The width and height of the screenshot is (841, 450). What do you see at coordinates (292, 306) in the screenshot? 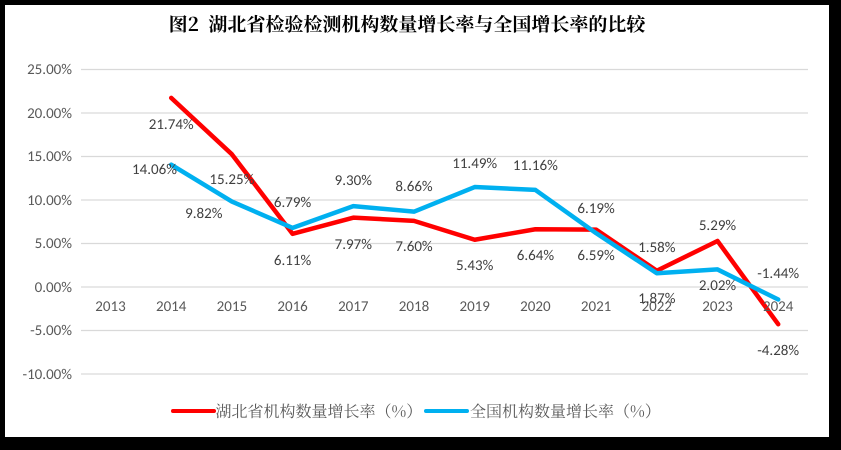
I see `x-tick-label: 2016` at bounding box center [292, 306].